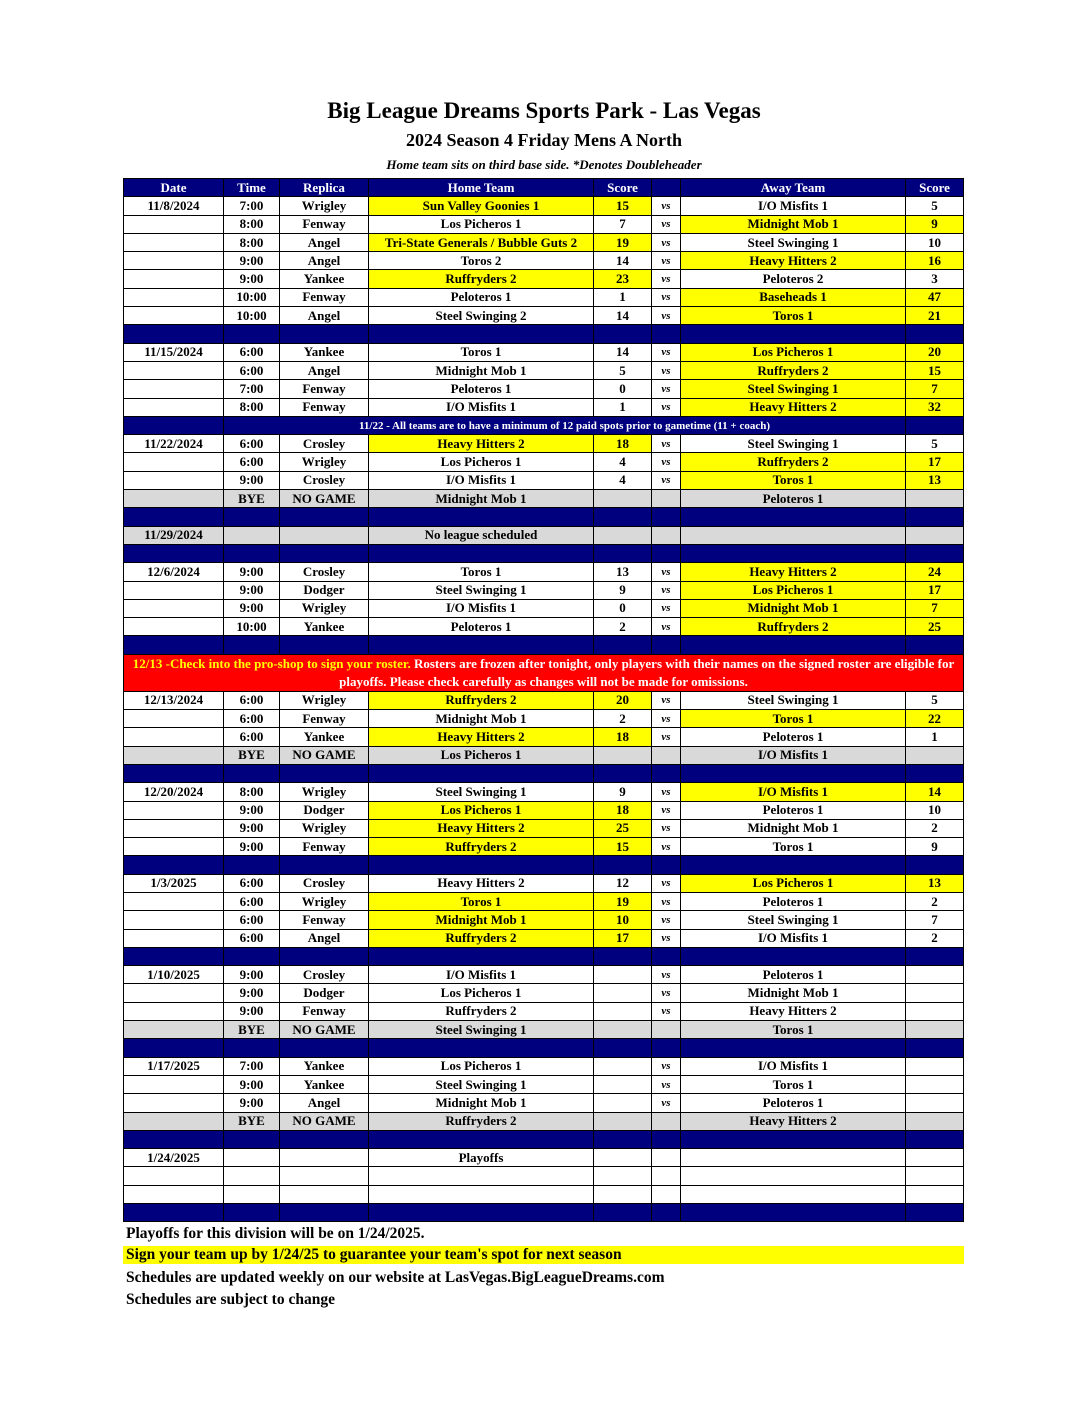 This screenshot has height=1408, width=1088. What do you see at coordinates (481, 608) in the screenshot?
I see `home-team-cell: I/O Misfits 1` at bounding box center [481, 608].